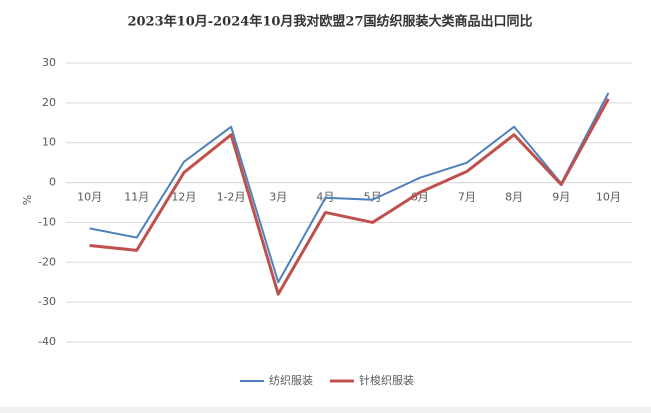 Image resolution: width=651 pixels, height=413 pixels. I want to click on bottom-strip, so click(325, 410).